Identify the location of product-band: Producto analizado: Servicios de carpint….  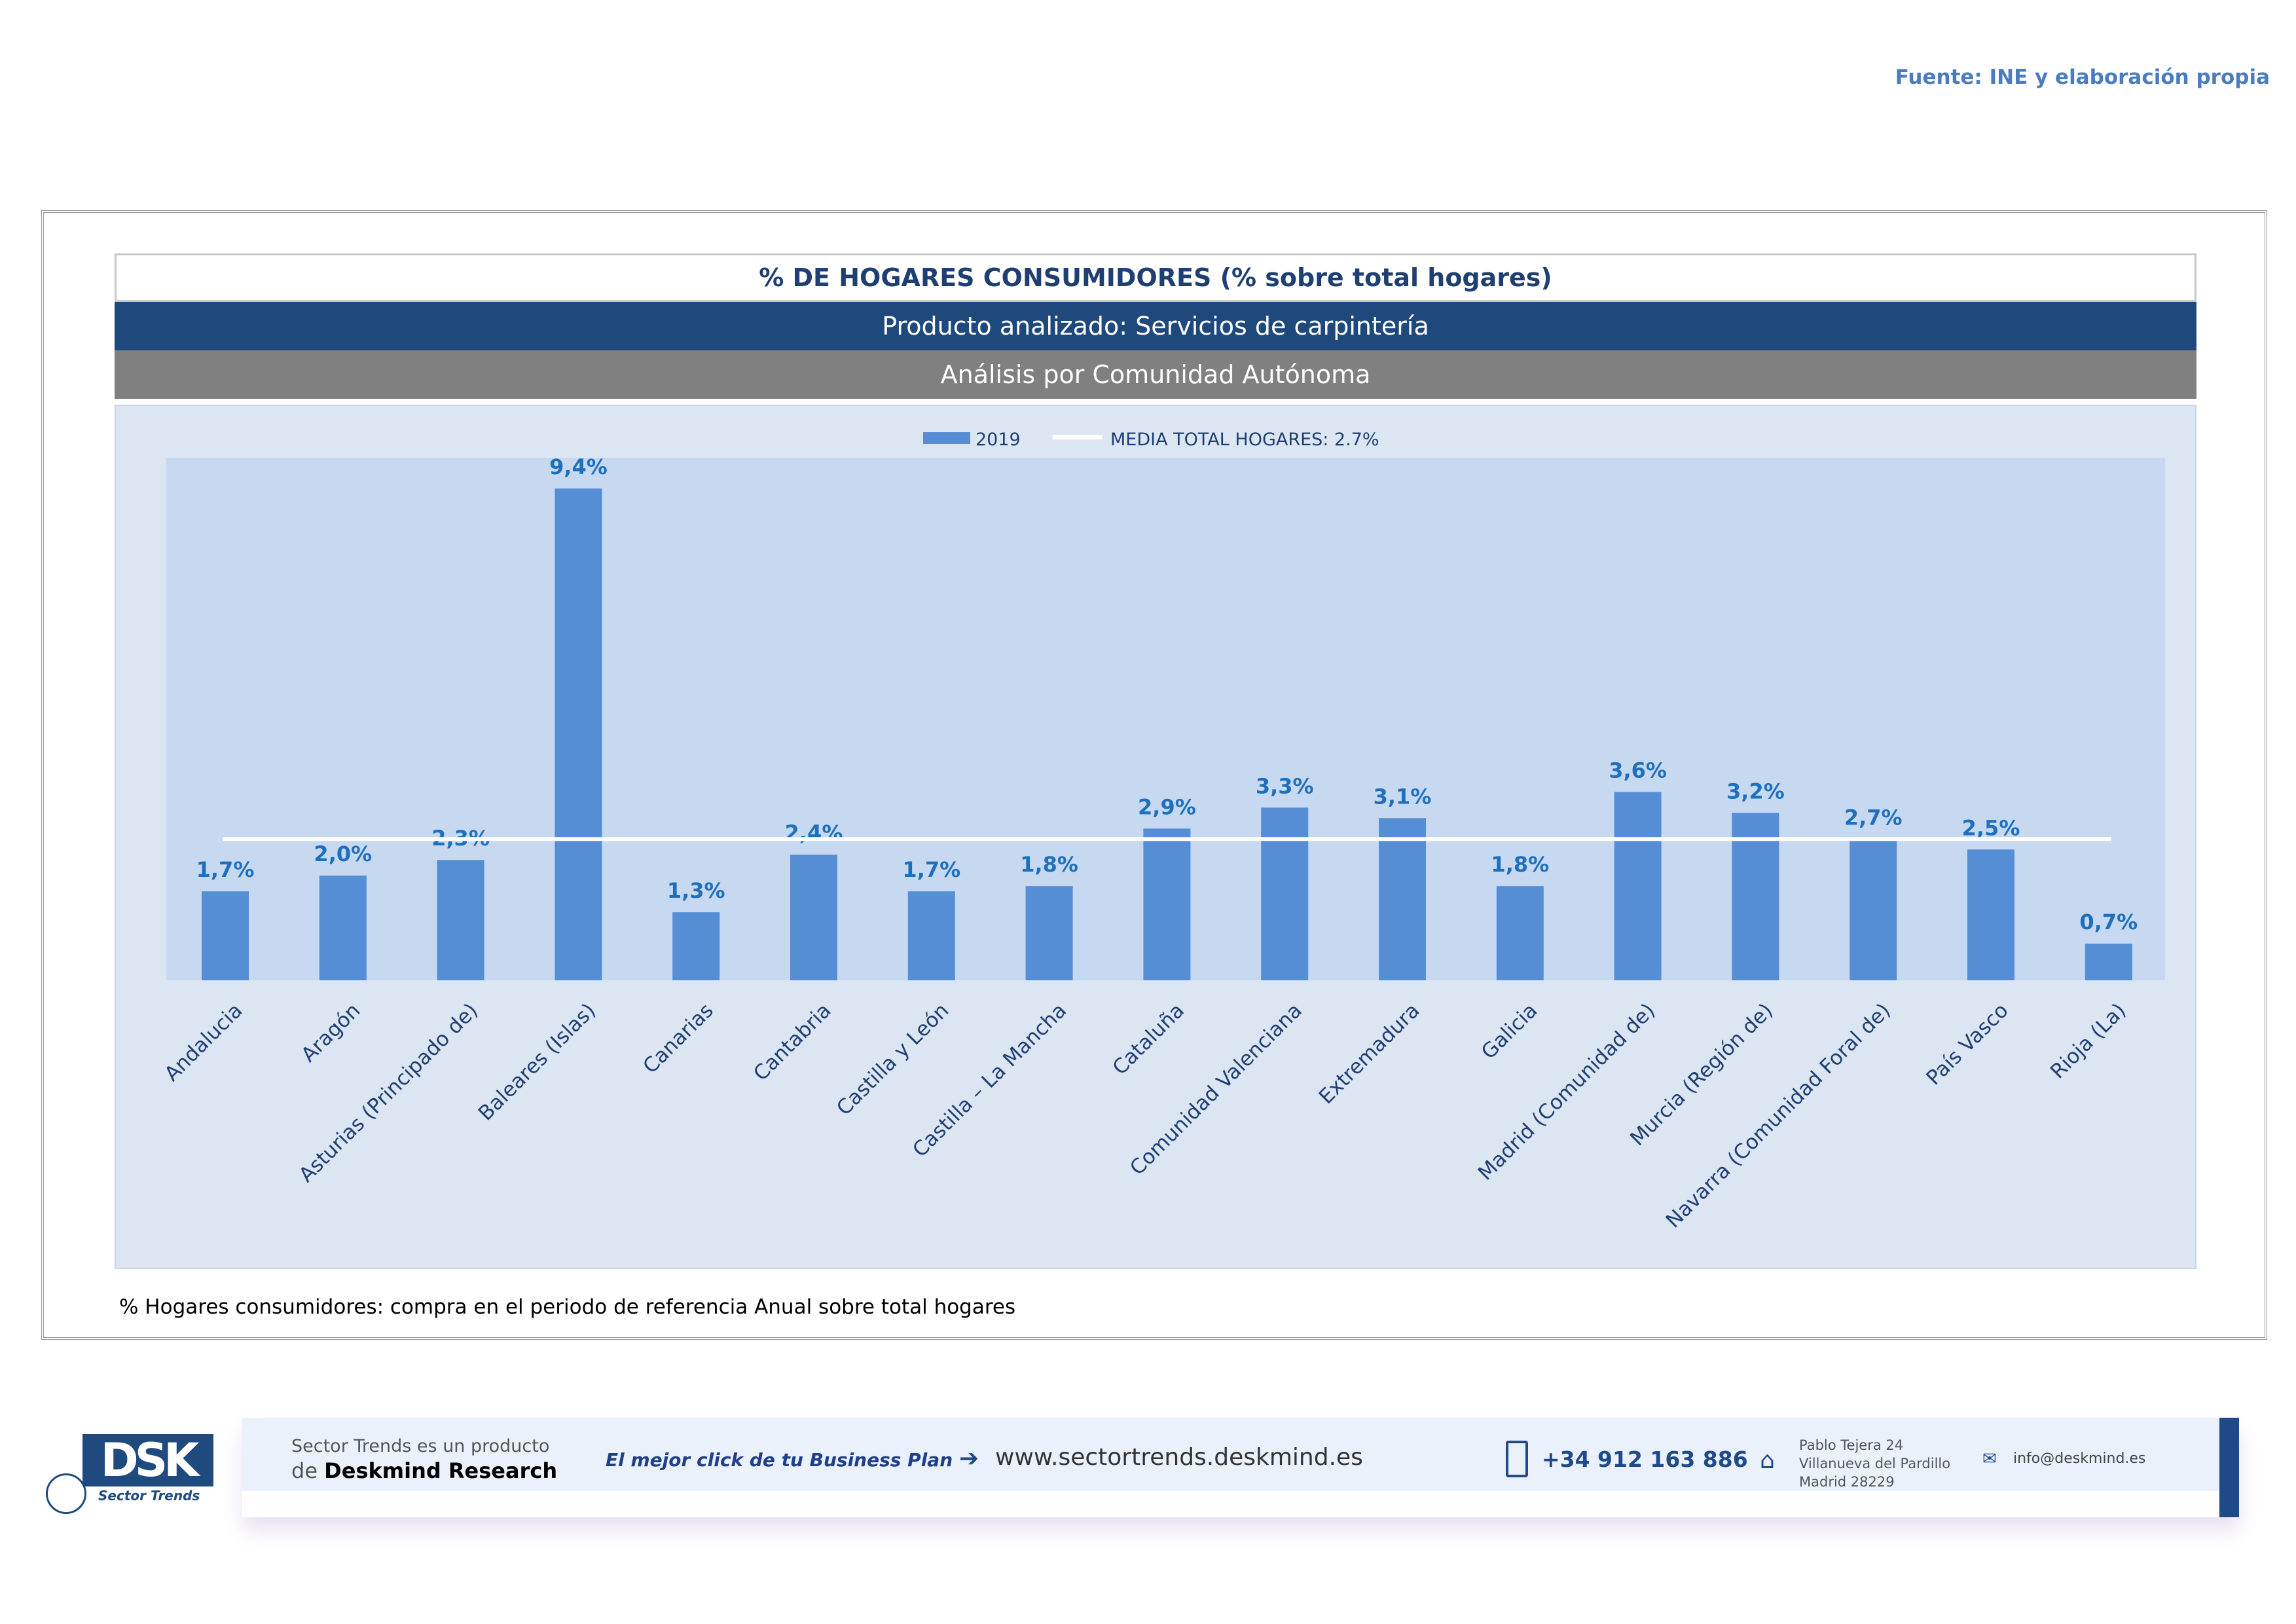
(1155, 326).